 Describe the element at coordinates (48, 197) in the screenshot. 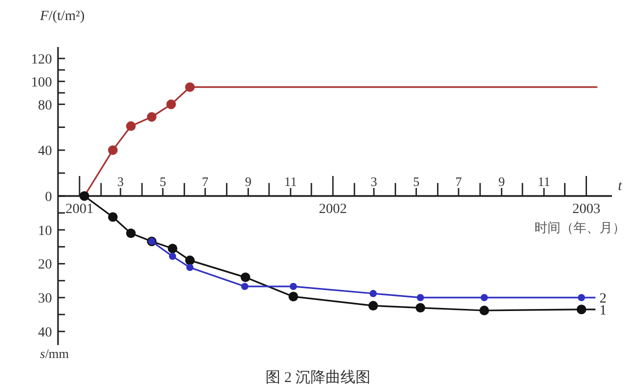

I see `y-tick-label: 0` at that location.